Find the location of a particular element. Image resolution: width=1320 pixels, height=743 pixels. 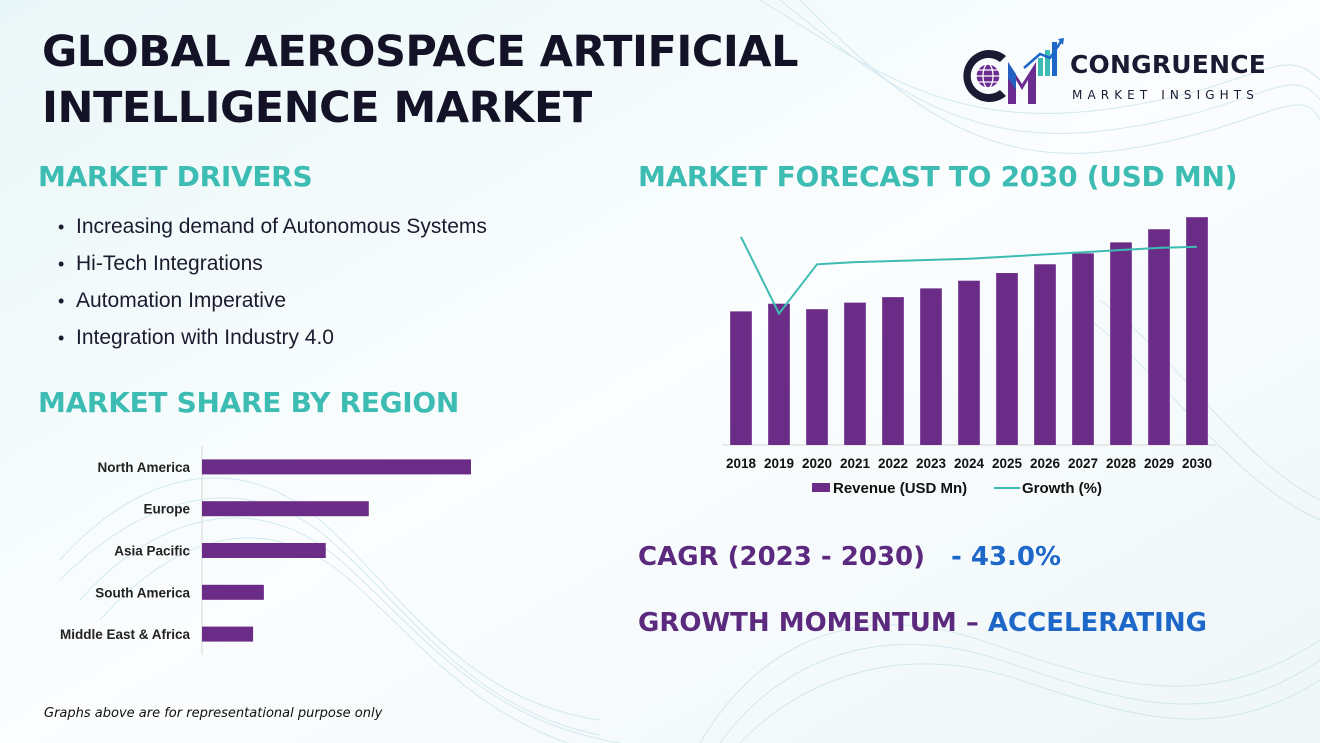

region-label: North America is located at coordinates (143, 467).